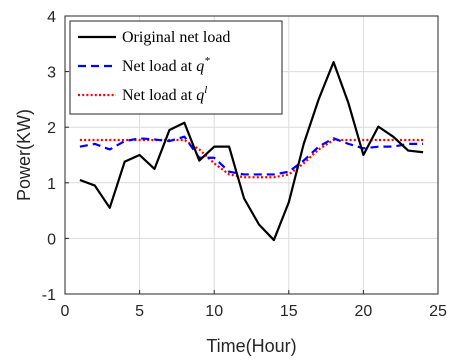 This screenshot has width=463, height=360. What do you see at coordinates (65, 311) in the screenshot?
I see `x-tick-label: 0` at bounding box center [65, 311].